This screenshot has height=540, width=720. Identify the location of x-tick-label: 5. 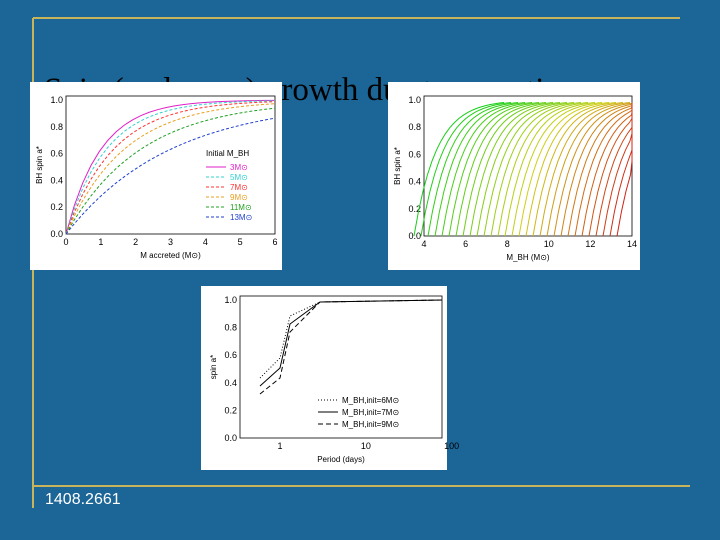
(240, 242).